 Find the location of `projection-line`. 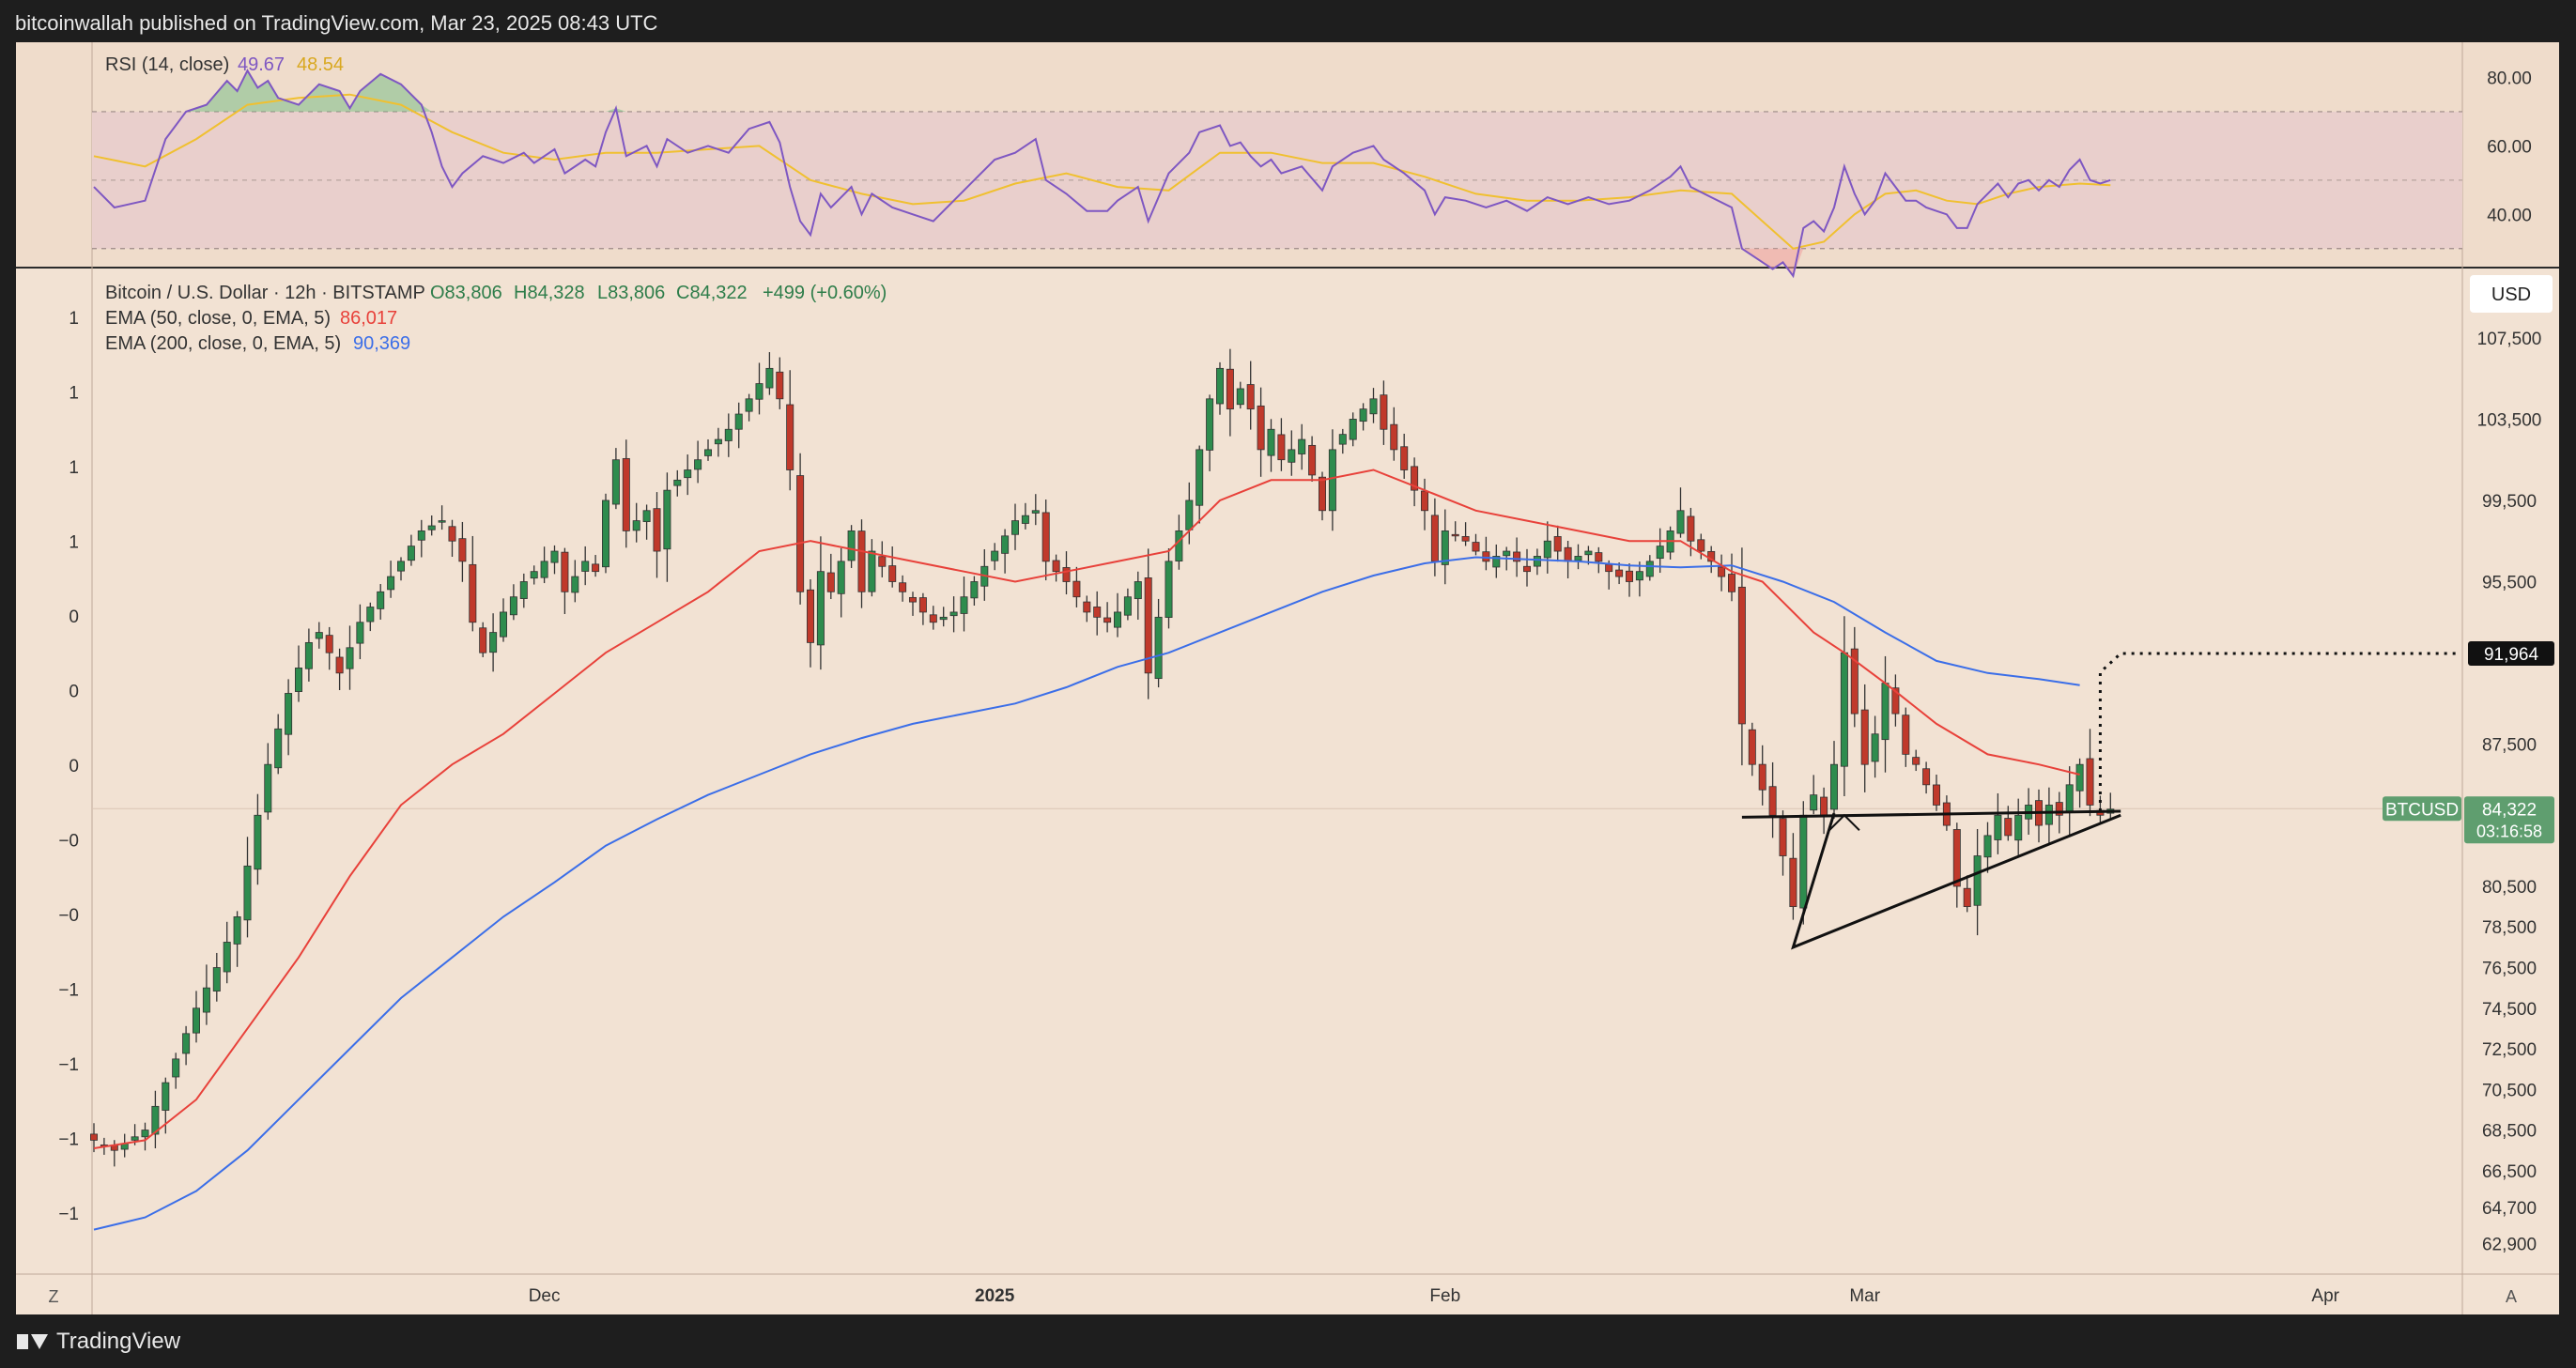

projection-line is located at coordinates (2278, 731).